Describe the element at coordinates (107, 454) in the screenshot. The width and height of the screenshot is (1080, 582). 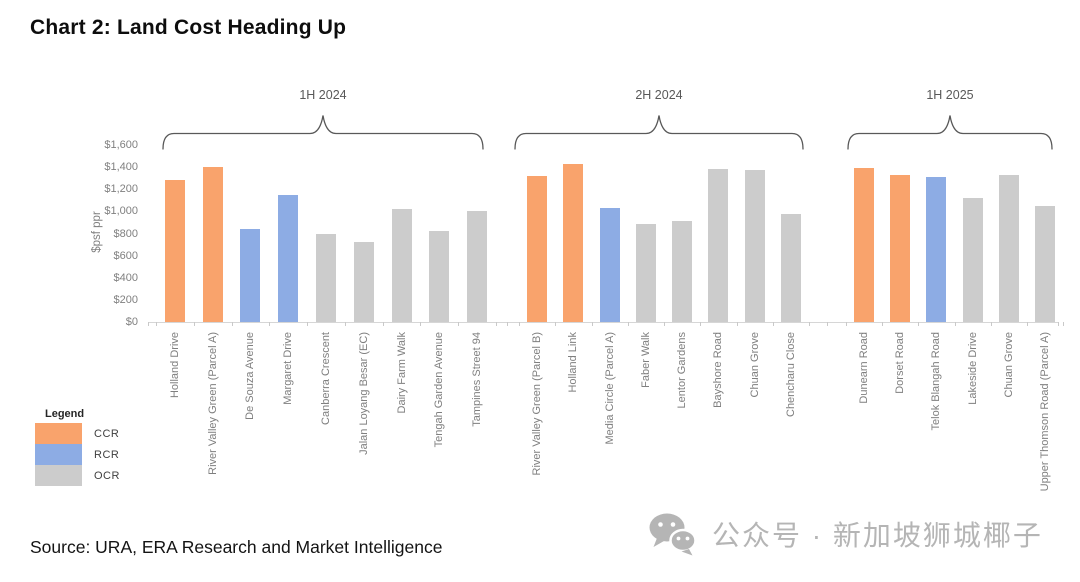
I see `legend-label: RCR` at that location.